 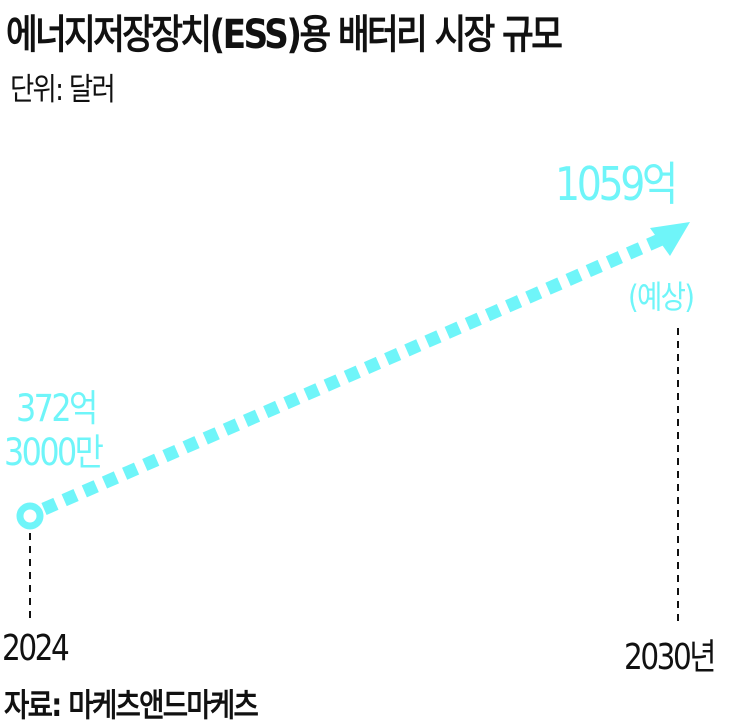 What do you see at coordinates (131, 705) in the screenshot?
I see `source-label: 자료: 마케츠앤드마케츠` at bounding box center [131, 705].